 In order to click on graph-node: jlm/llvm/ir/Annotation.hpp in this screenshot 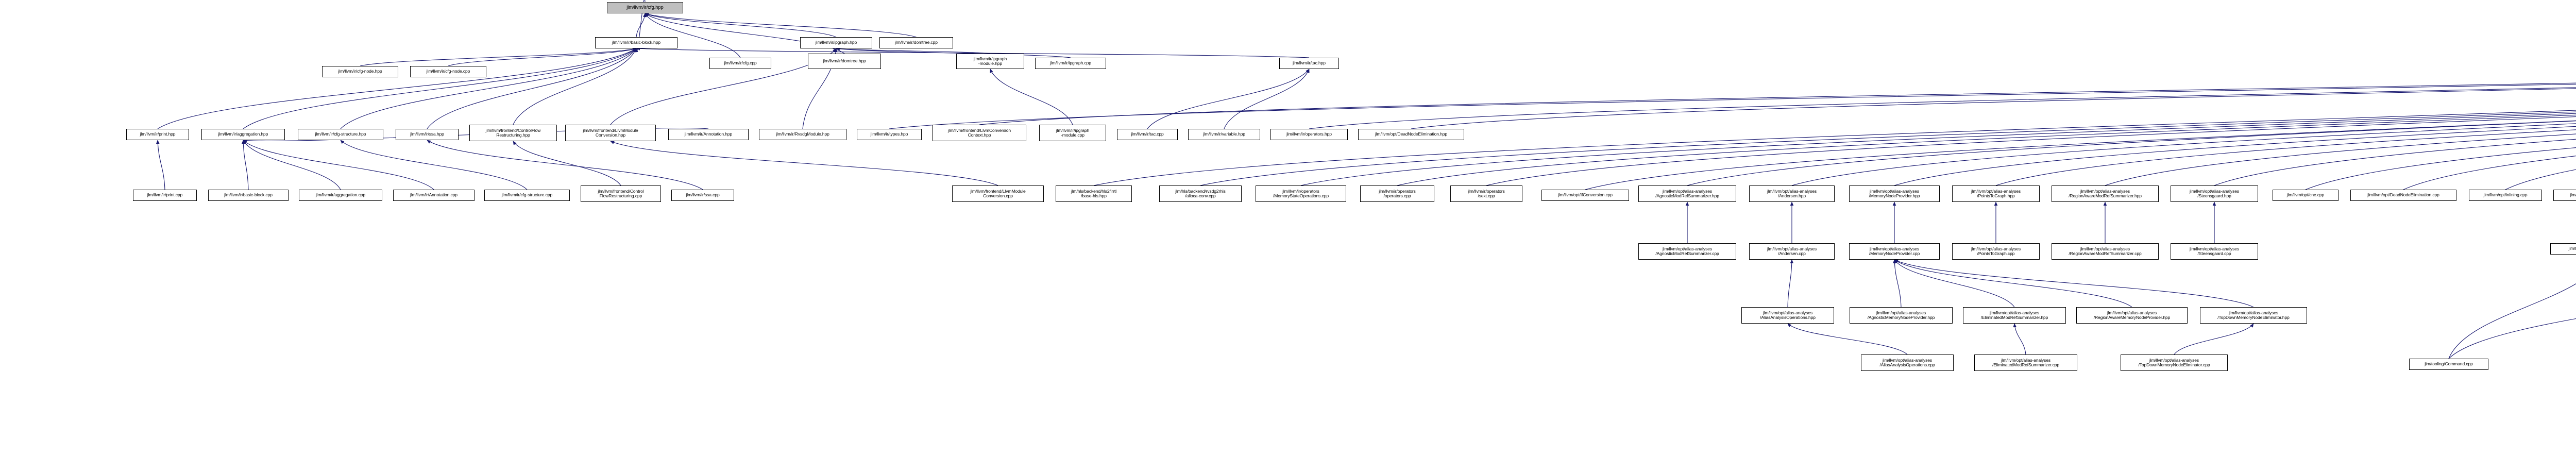, I will do `click(709, 134)`.